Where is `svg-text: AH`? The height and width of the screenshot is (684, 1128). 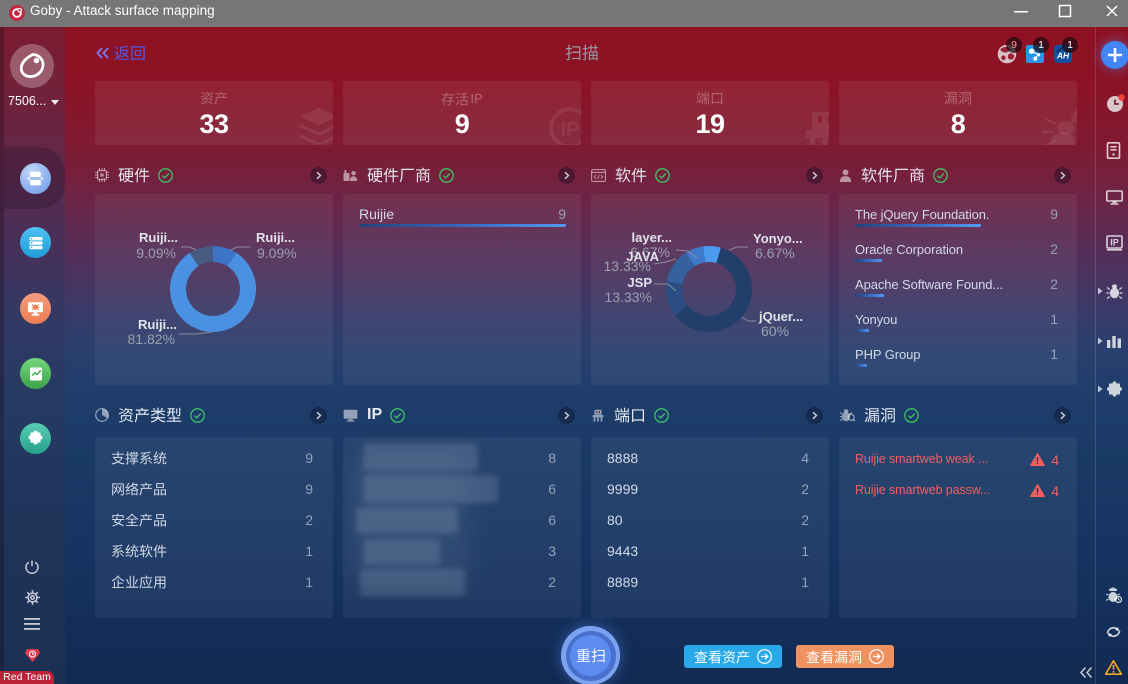 svg-text: AH is located at coordinates (1063, 56).